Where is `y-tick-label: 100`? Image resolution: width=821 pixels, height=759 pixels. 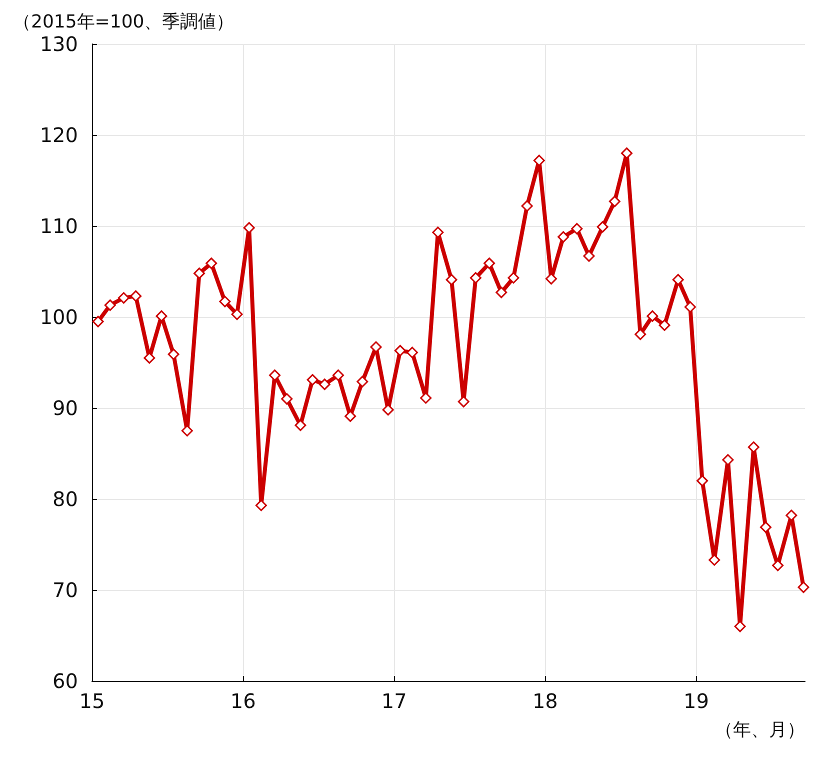 y-tick-label: 100 is located at coordinates (59, 317).